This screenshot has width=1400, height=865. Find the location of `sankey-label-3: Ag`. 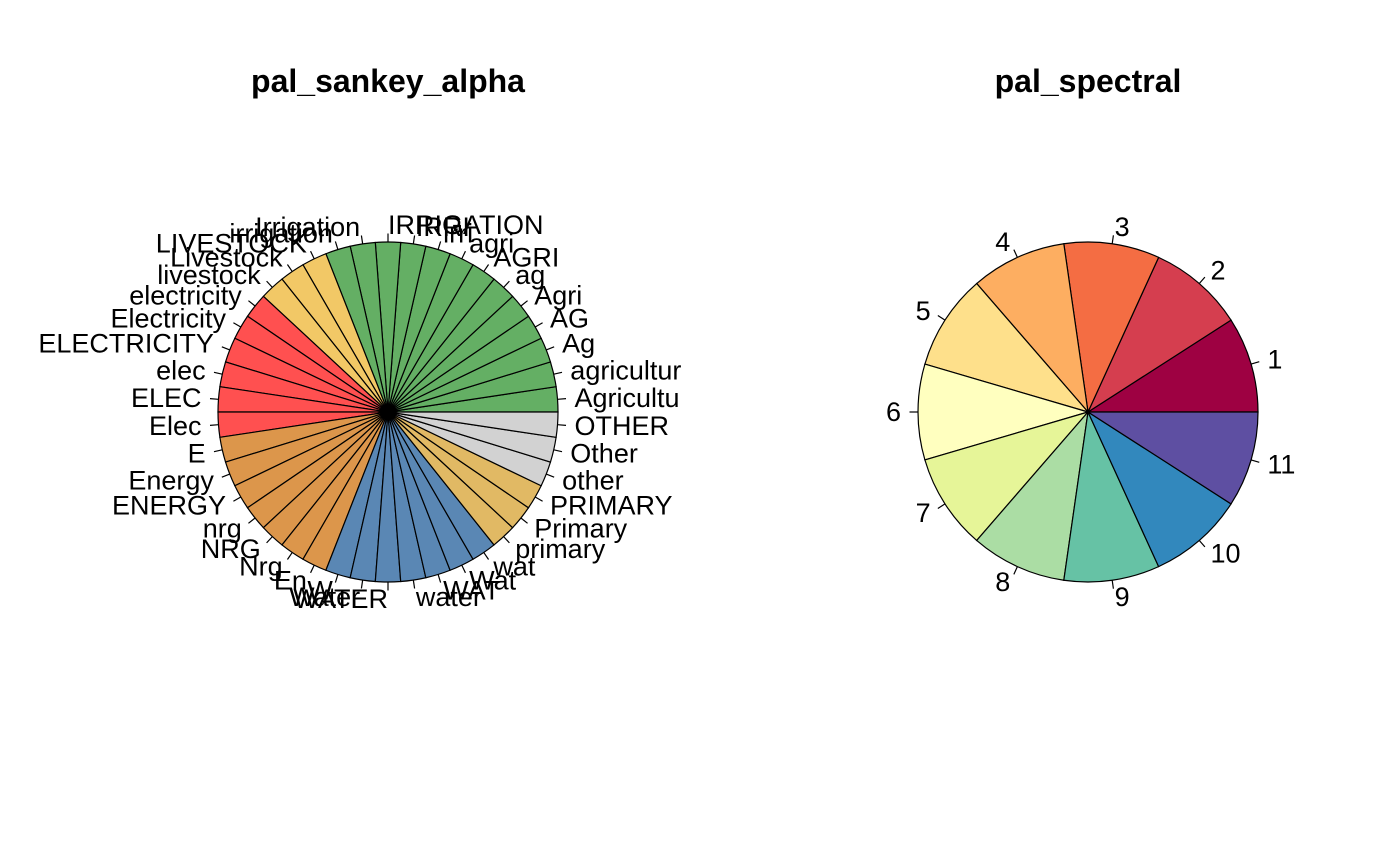

sankey-label-3: Ag is located at coordinates (578, 344).